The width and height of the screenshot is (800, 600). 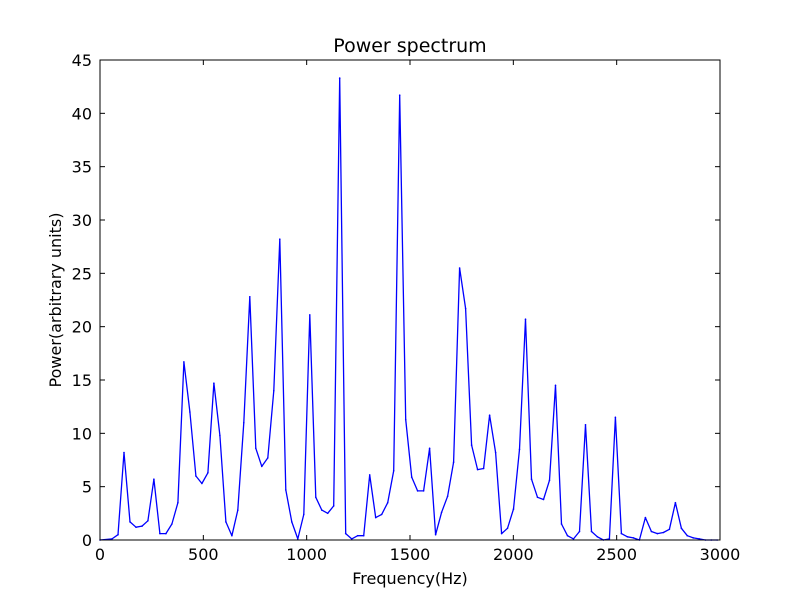 I want to click on y-tick-label: 20, so click(x=82, y=327).